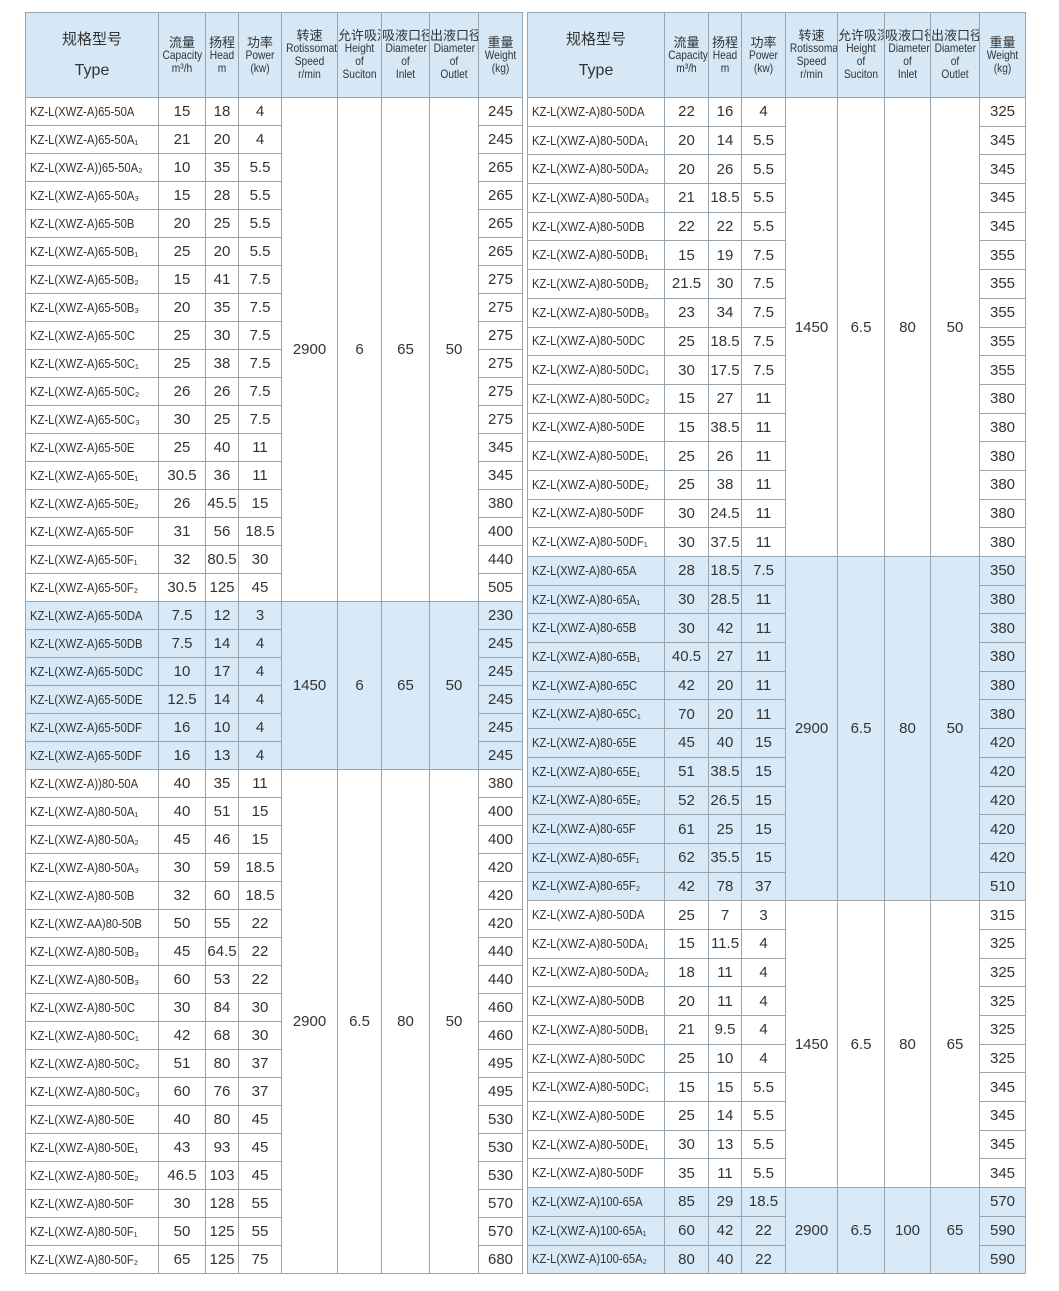 This screenshot has height=1291, width=1059. What do you see at coordinates (222, 699) in the screenshot?
I see `cell-head: 14` at bounding box center [222, 699].